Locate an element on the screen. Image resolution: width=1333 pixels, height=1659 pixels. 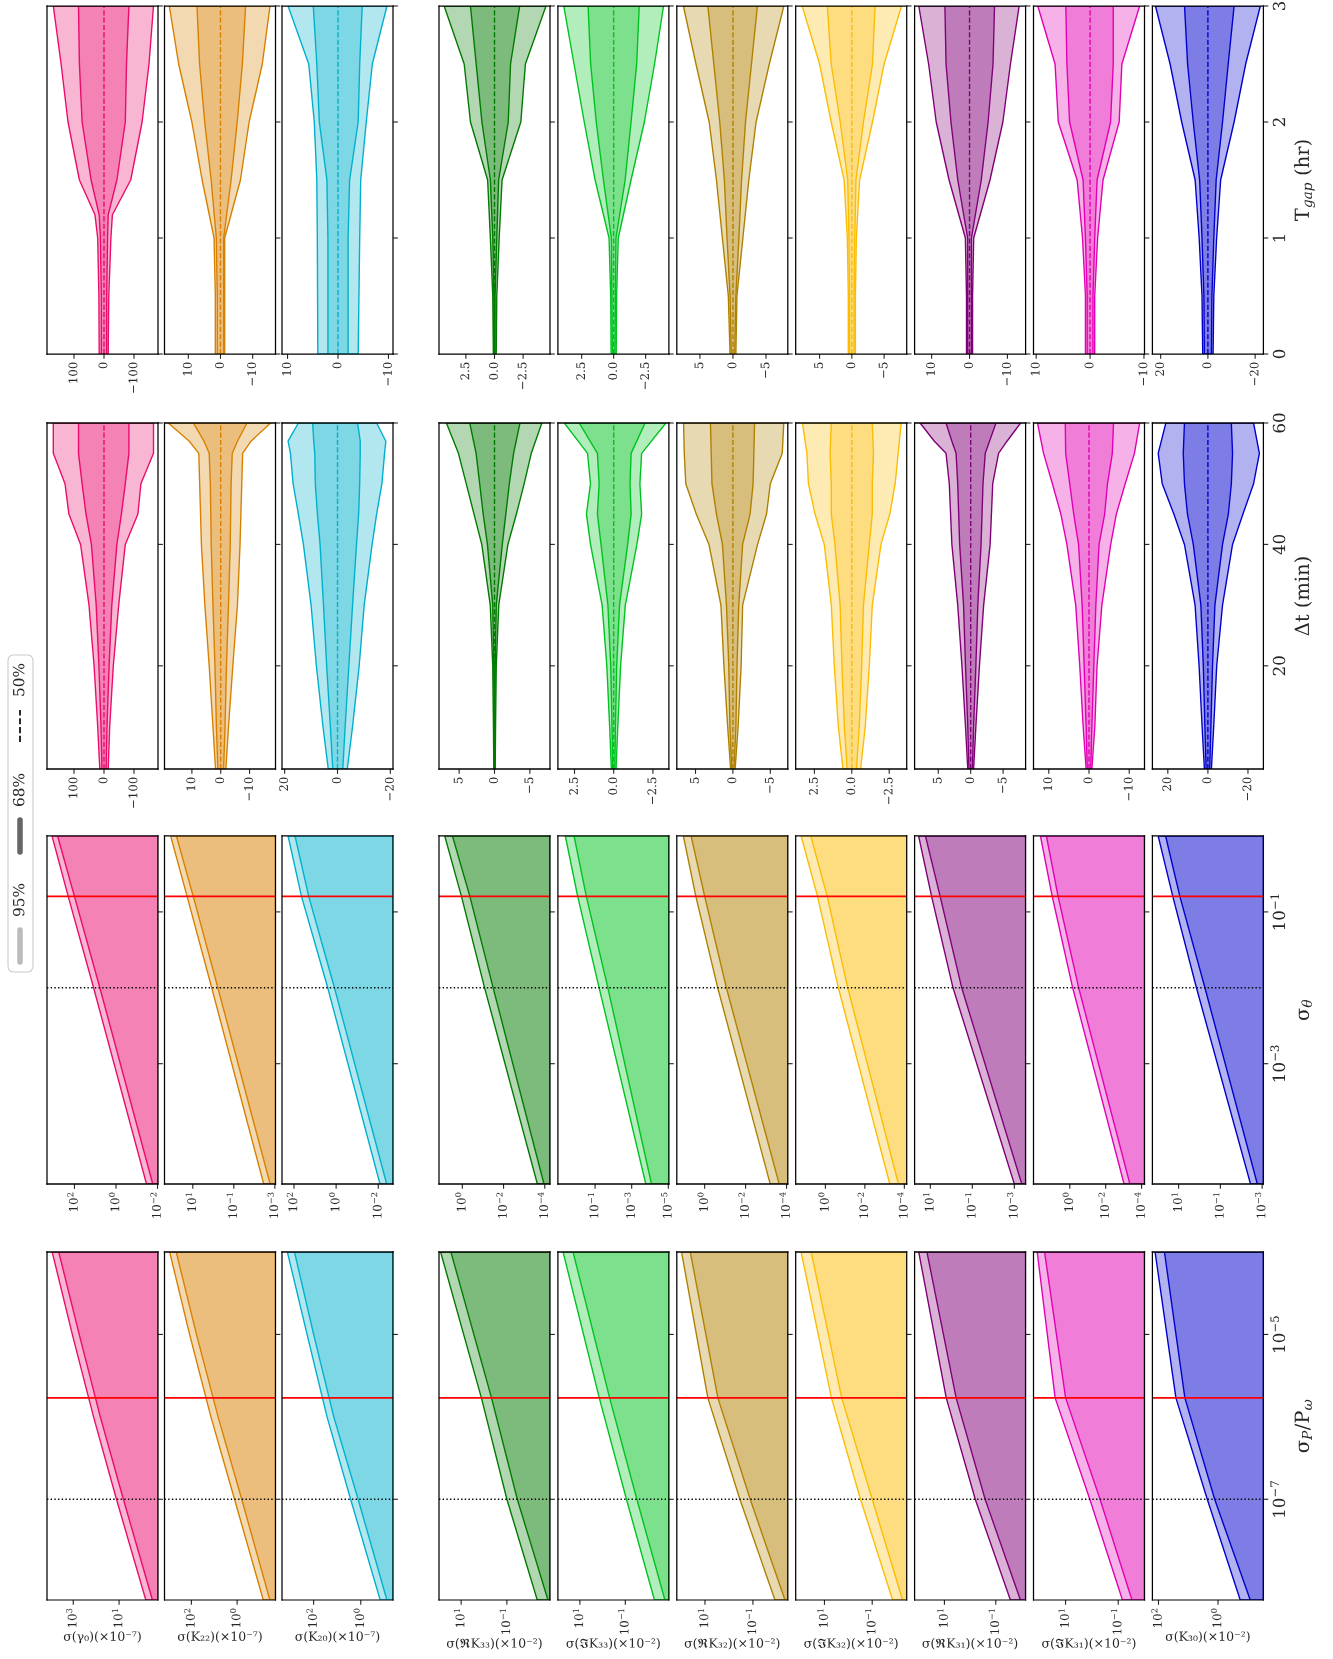
x-axis-title: σ(ℑK₃₂)(×10⁻²) is located at coordinates (851, 1644).